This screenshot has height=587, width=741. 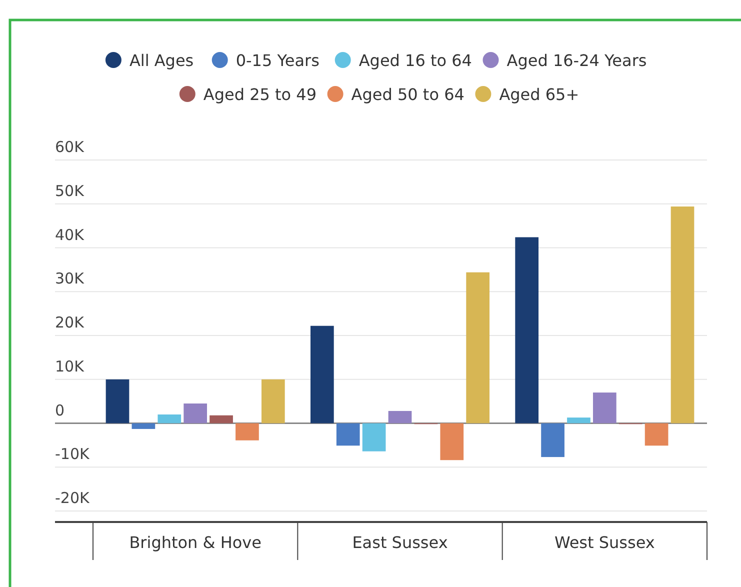 What do you see at coordinates (70, 235) in the screenshot?
I see `y-tick-label: 40K` at bounding box center [70, 235].